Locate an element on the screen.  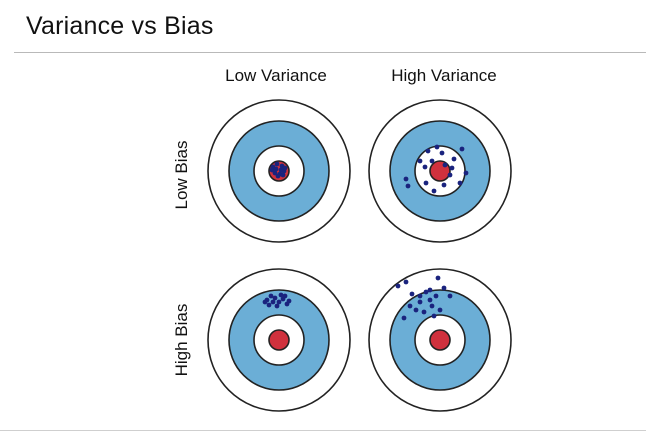
title-divider is located at coordinates (330, 52).